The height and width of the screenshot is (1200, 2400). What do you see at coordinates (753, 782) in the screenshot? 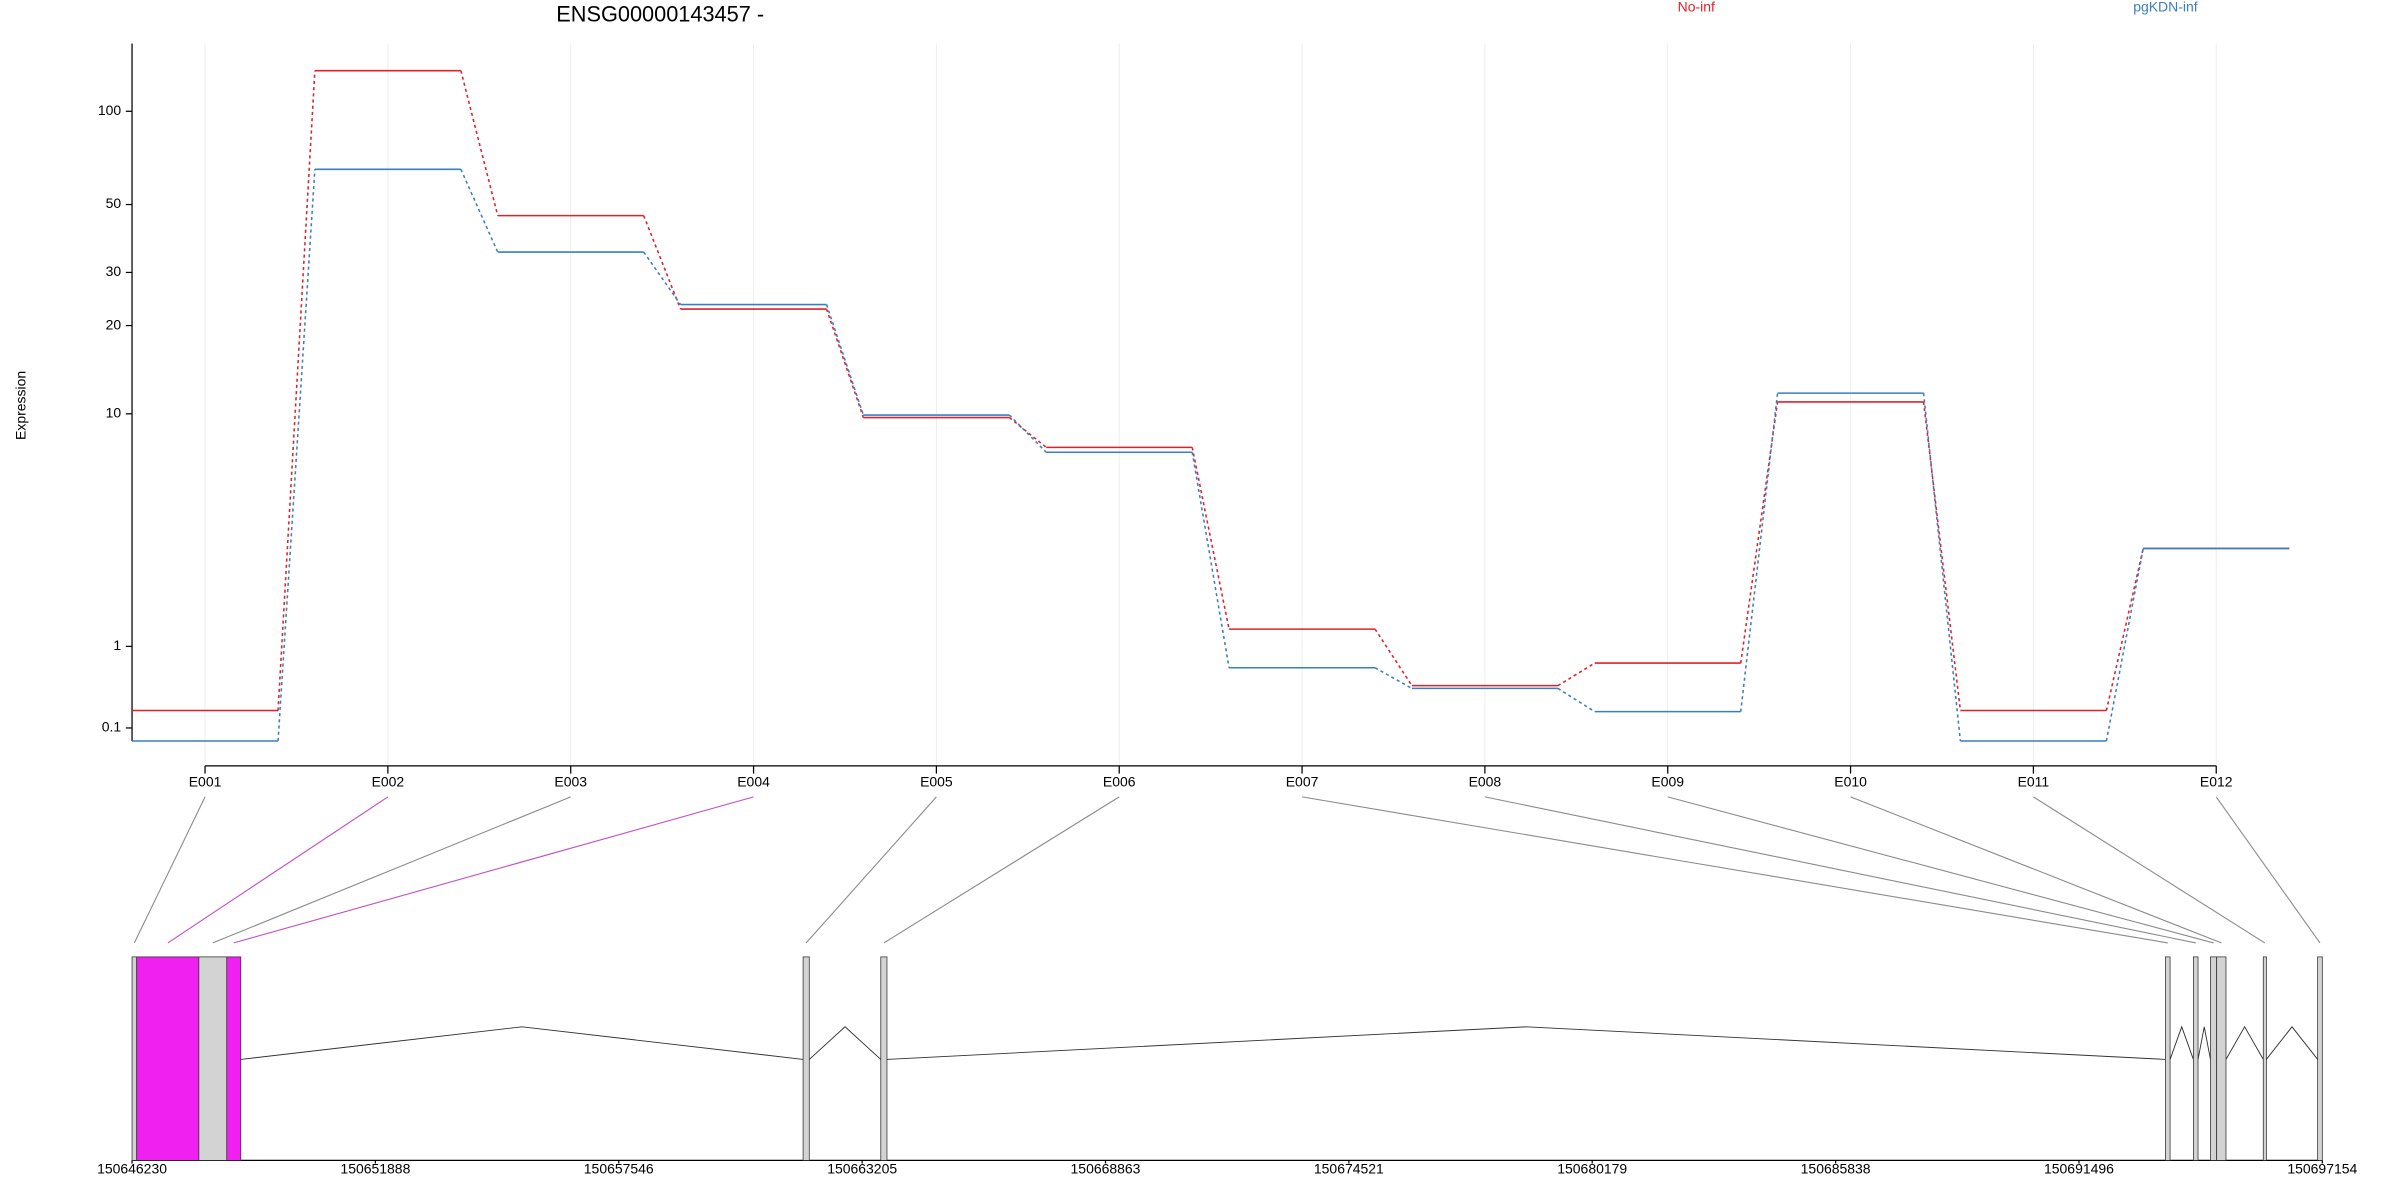
I see `x-tick-label: E004` at bounding box center [753, 782].